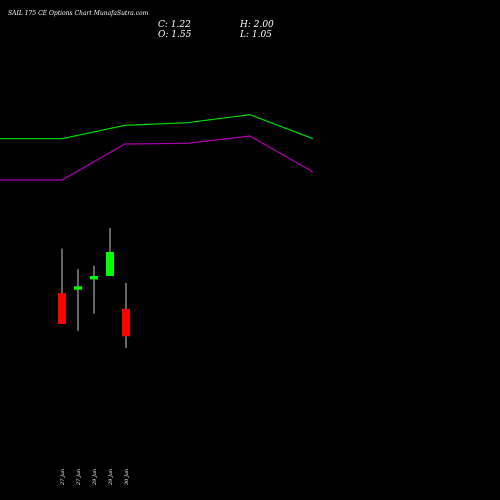 This screenshot has height=500, width=500. Describe the element at coordinates (255, 35) in the screenshot. I see `low-readout: L: 1.05` at that location.